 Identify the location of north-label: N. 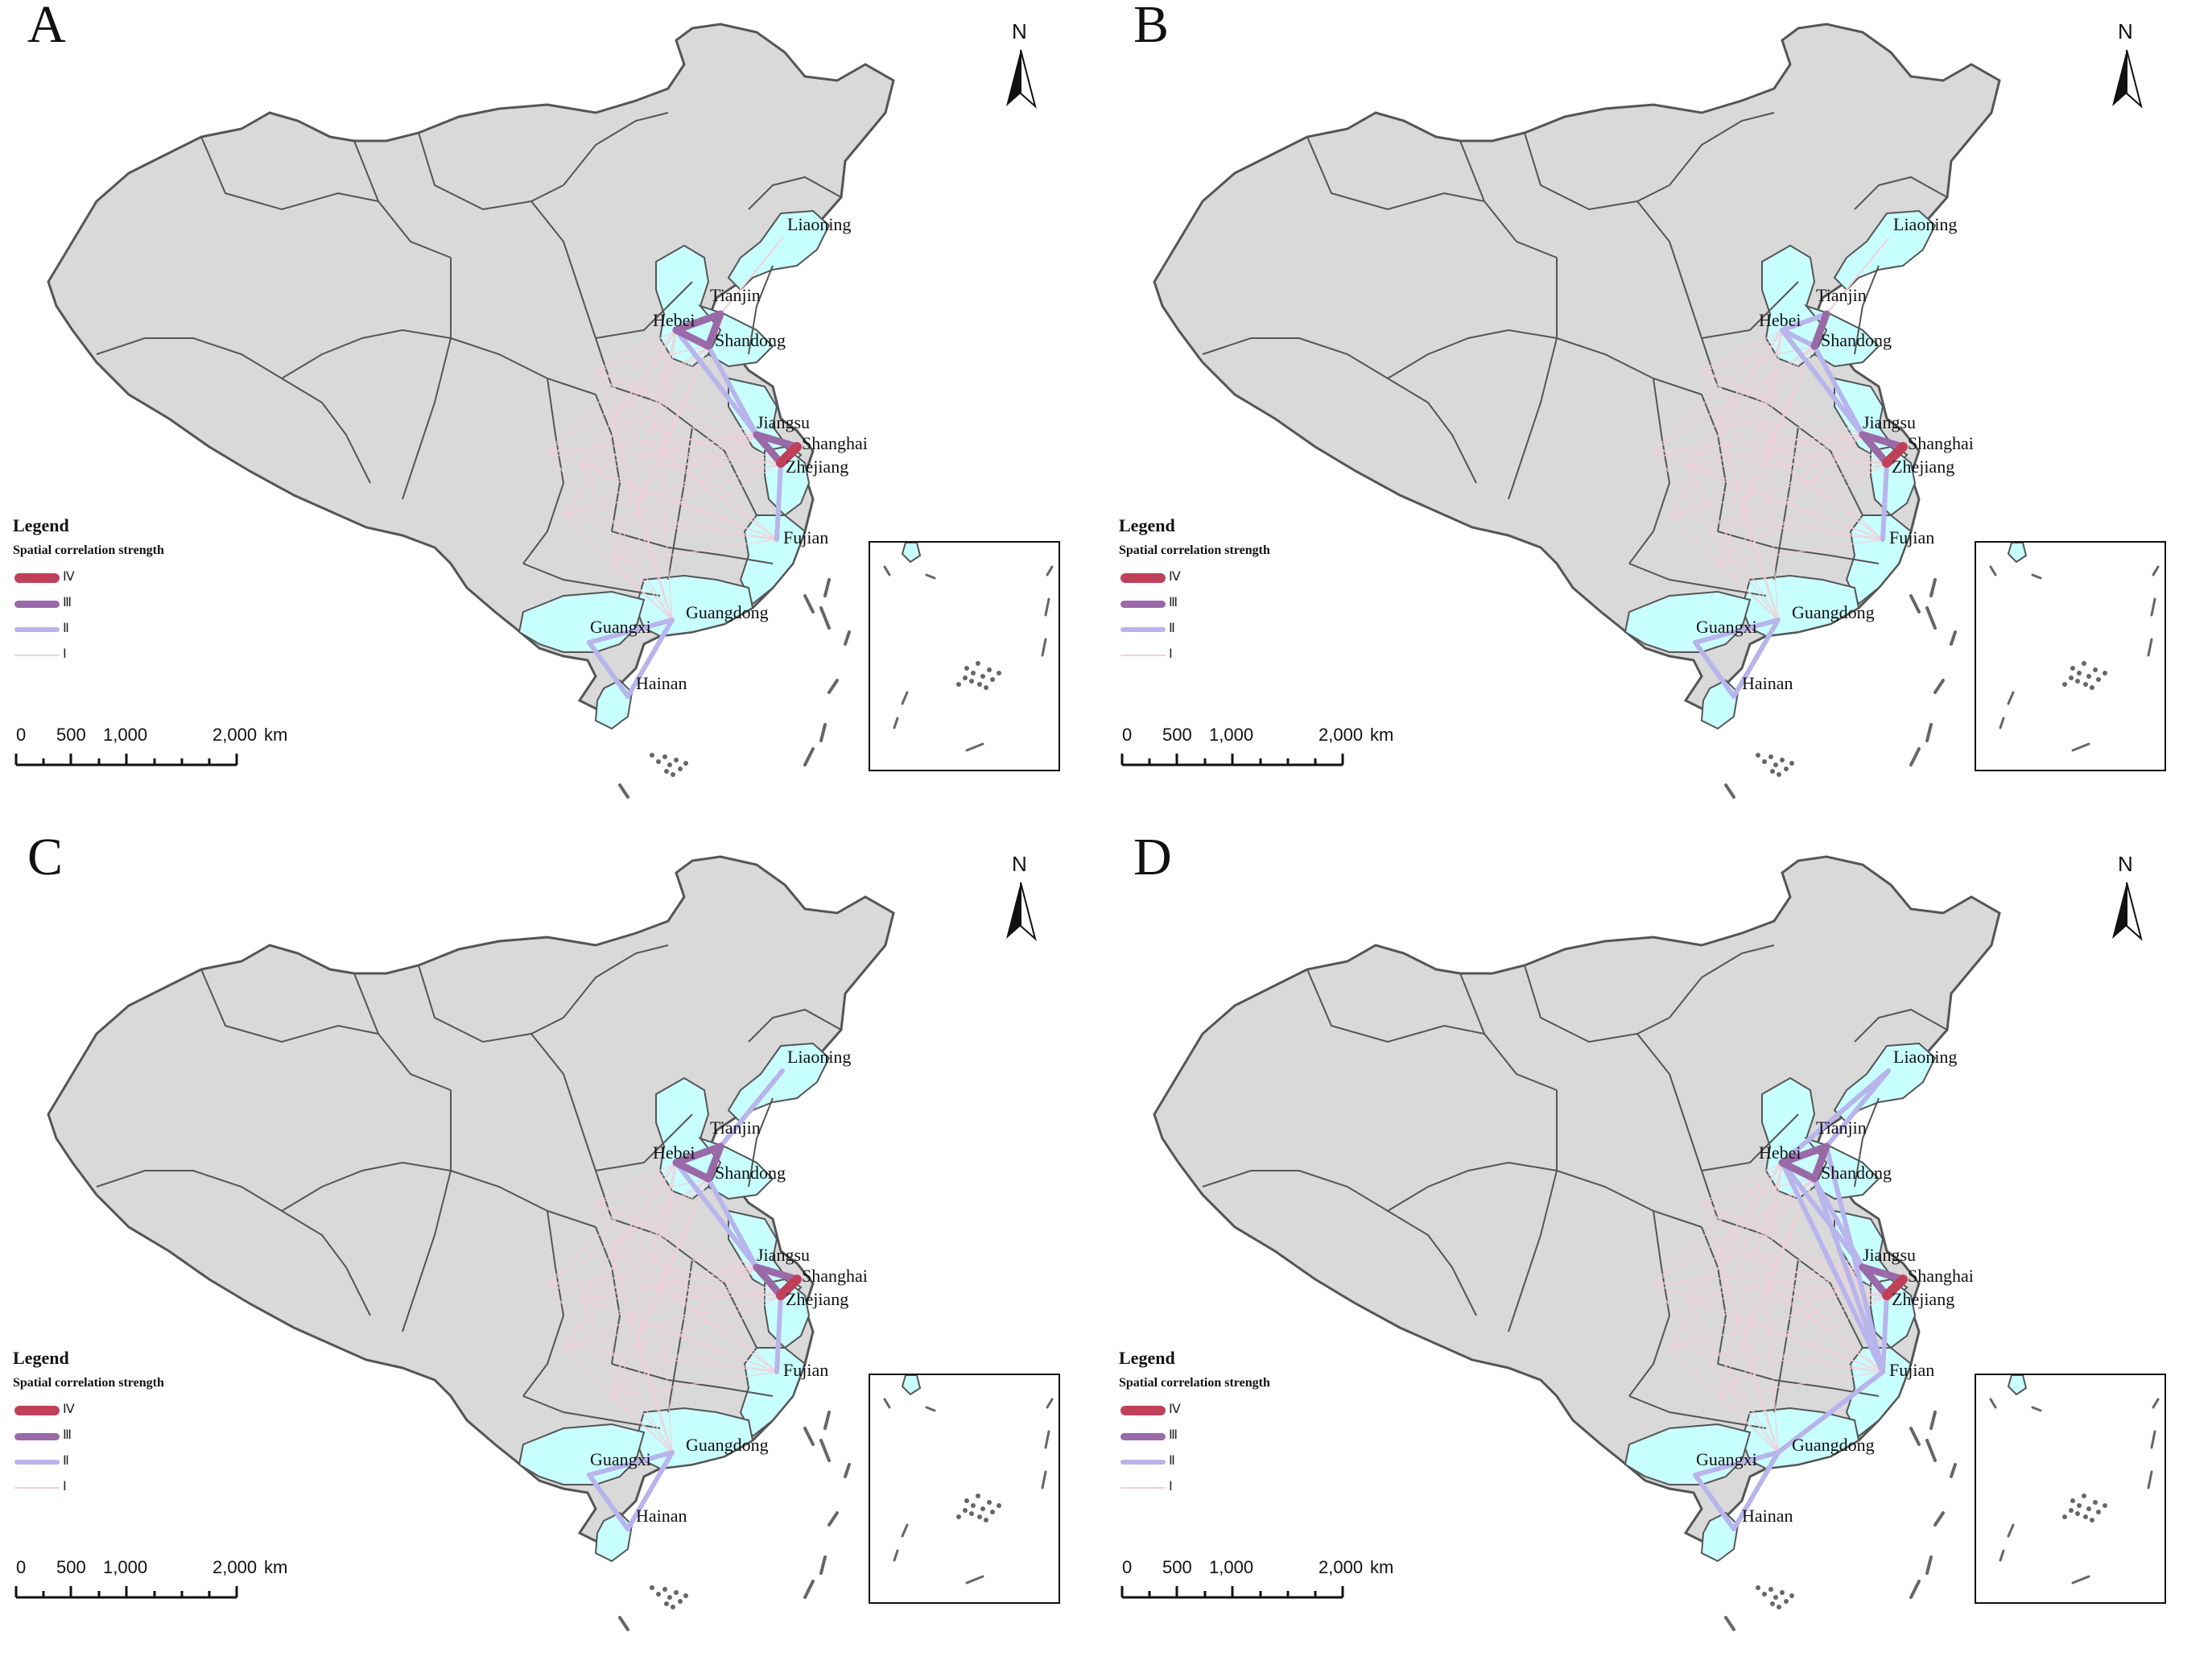
(2125, 31).